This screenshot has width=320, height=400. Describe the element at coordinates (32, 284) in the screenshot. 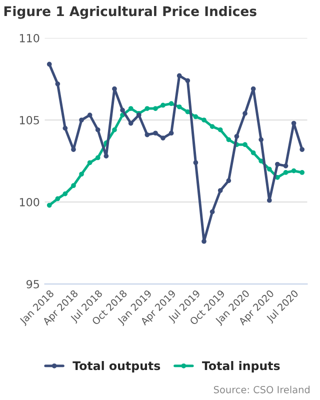

I see `y-tick-label: 95` at that location.